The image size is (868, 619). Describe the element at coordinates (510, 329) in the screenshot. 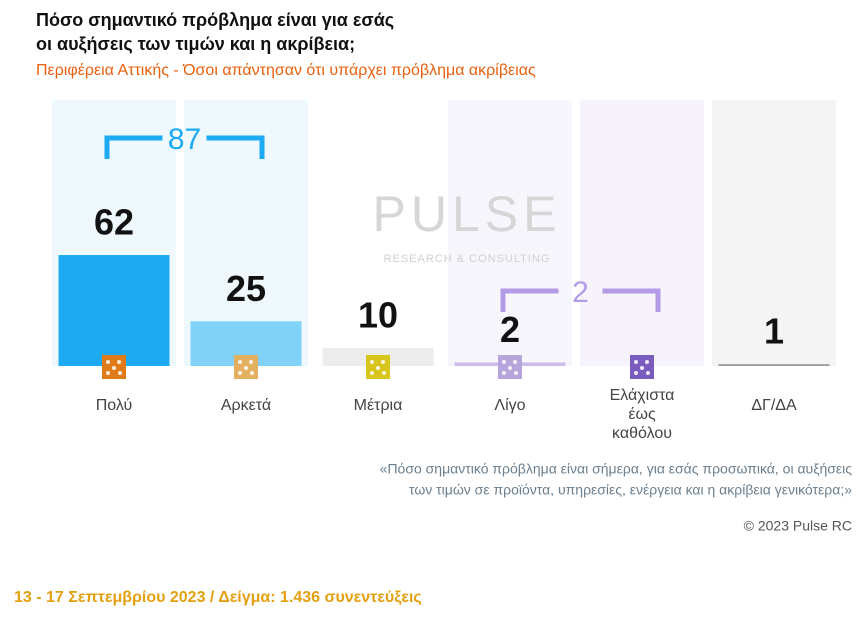

I see `value-label: 2` at that location.